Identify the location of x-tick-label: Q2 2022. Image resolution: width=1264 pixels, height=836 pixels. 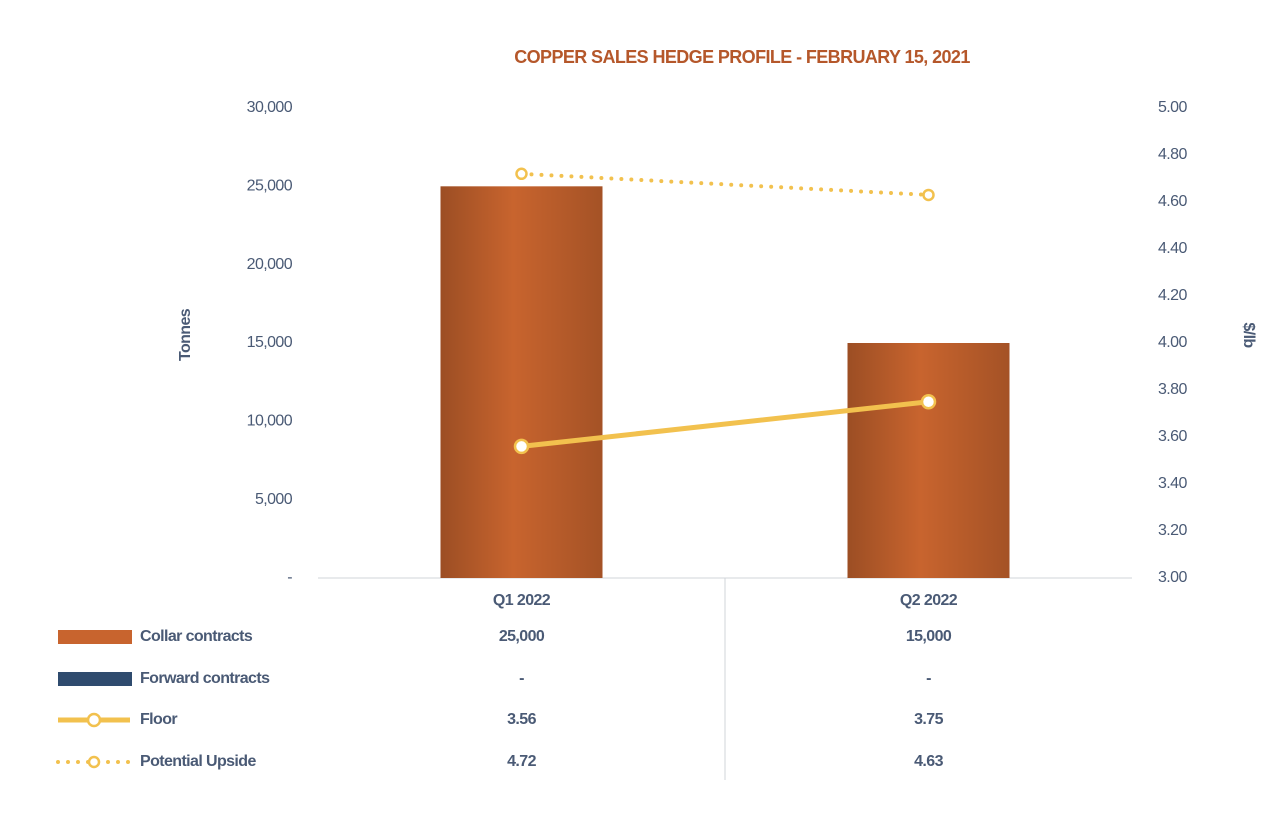
(929, 600).